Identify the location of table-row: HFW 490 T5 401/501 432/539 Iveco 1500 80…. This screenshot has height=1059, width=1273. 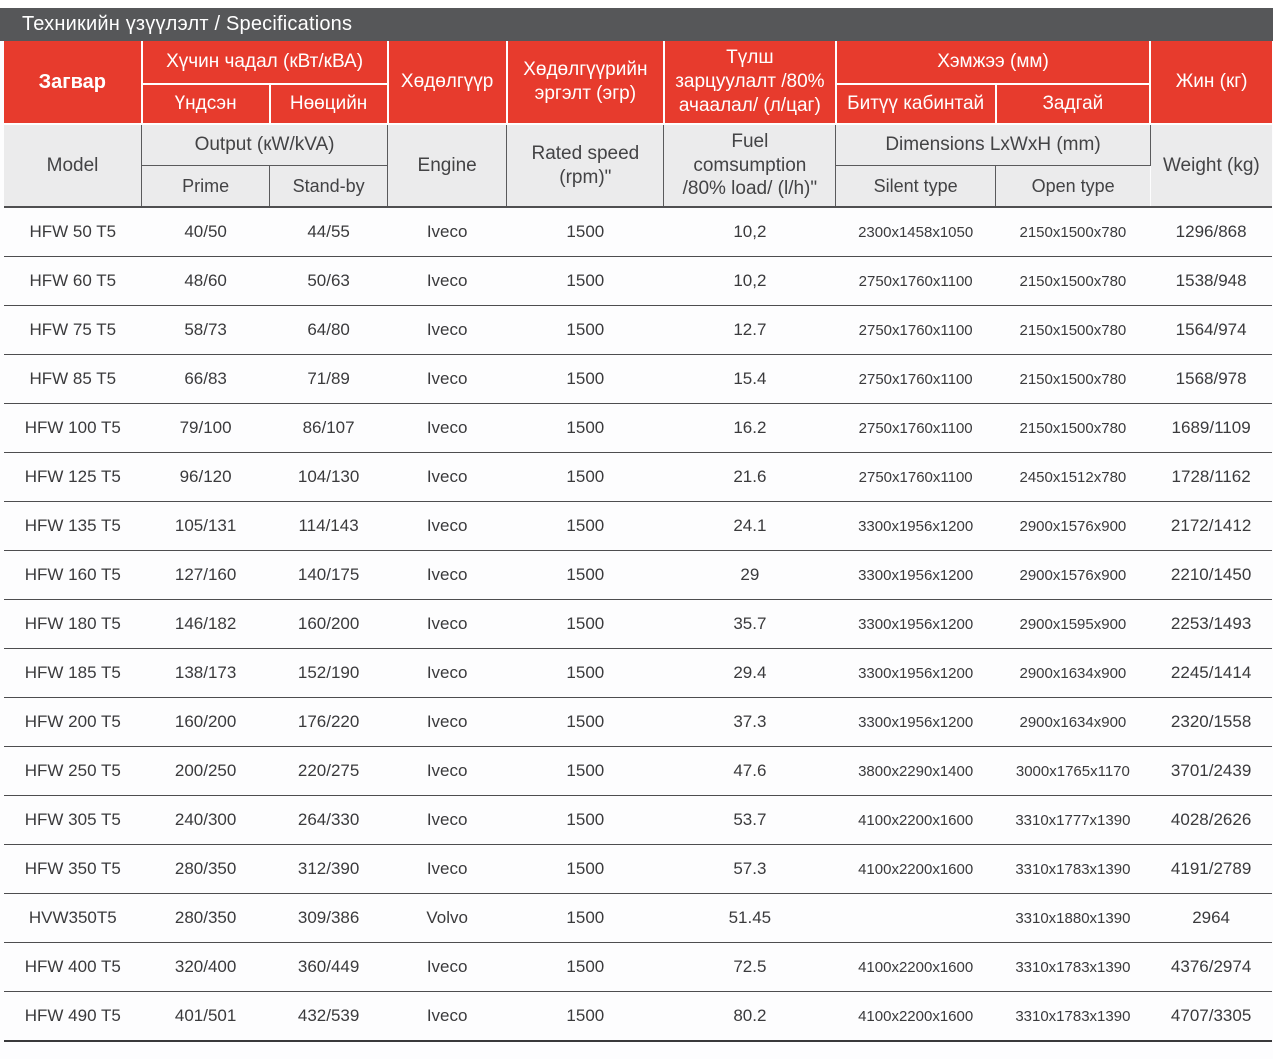
(638, 1016).